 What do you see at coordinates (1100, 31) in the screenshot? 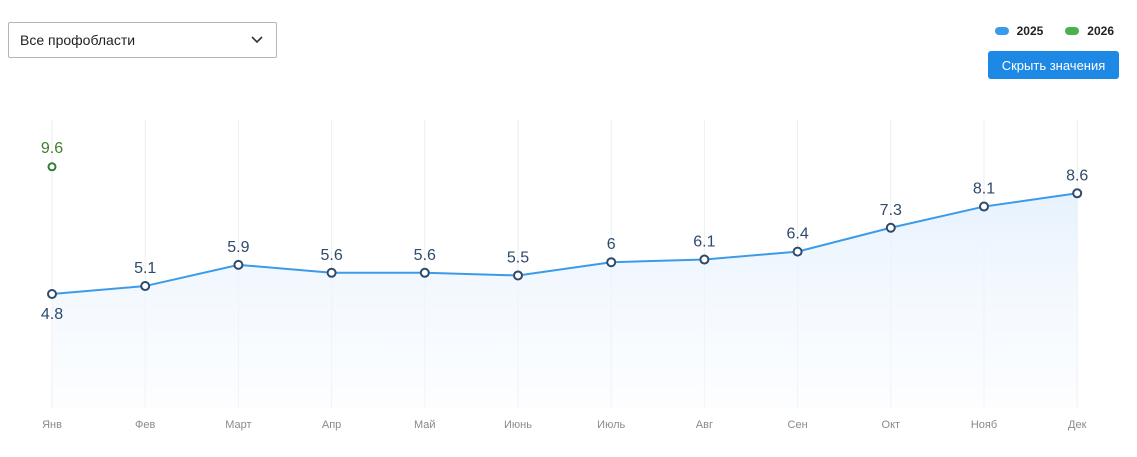
I see `legend-label-2026: 2026` at bounding box center [1100, 31].